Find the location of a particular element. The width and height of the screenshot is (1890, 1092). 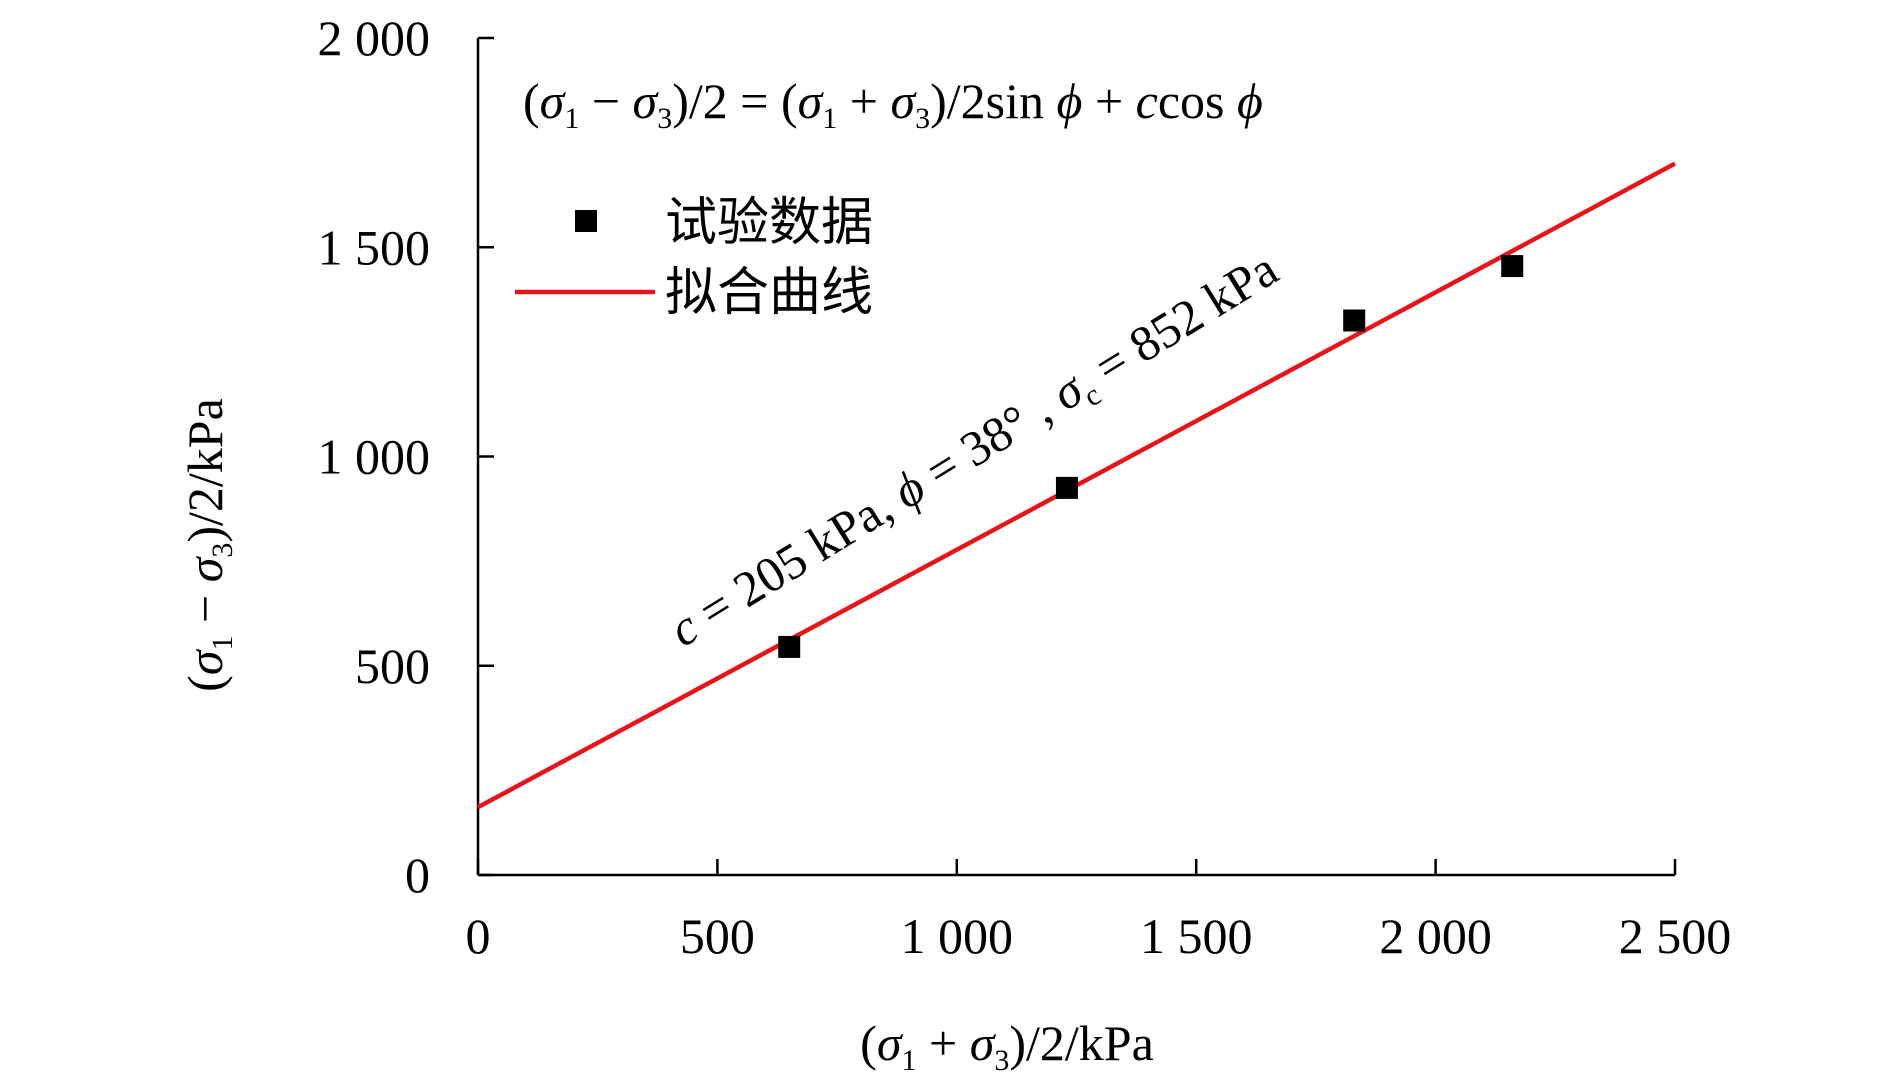

legend-label-fit: 拟合曲线 is located at coordinates (769, 293).